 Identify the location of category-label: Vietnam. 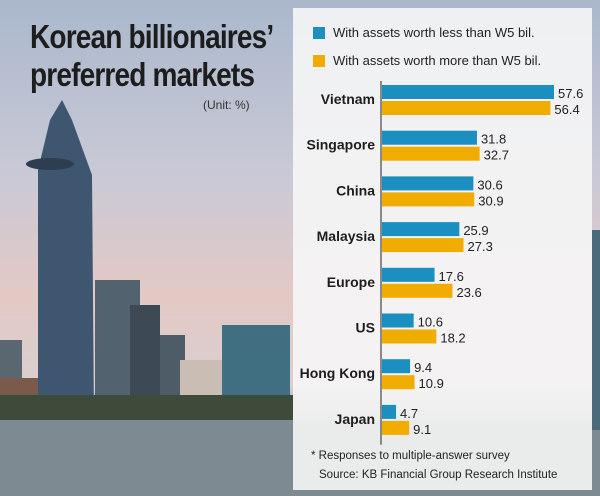
(348, 99).